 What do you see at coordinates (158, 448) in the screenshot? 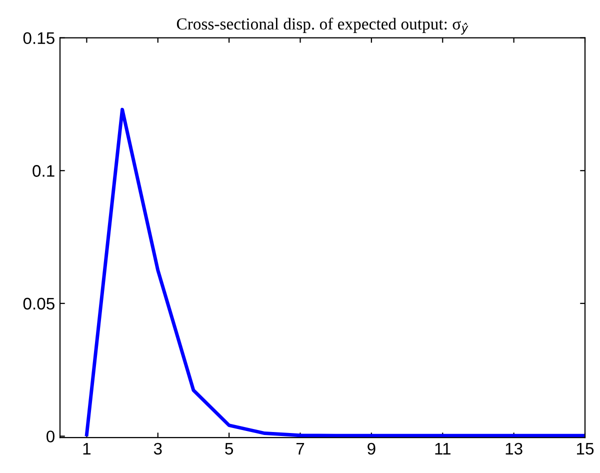
I see `x-tick-label: 3` at bounding box center [158, 448].